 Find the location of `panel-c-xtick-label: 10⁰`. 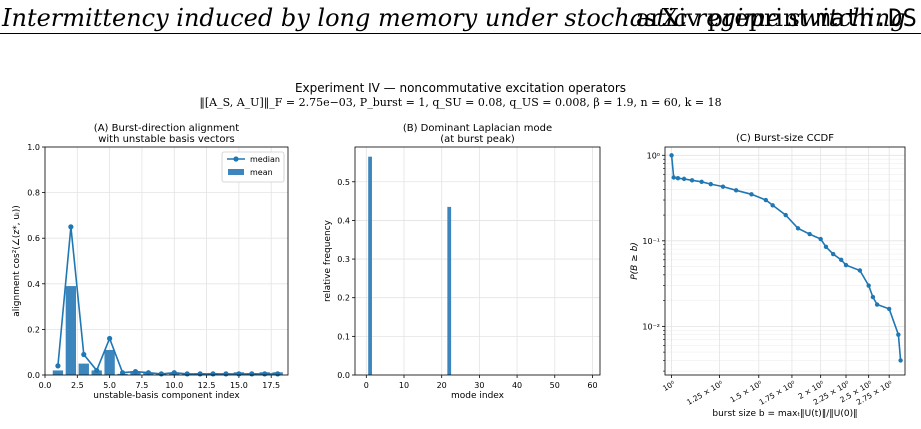

panel-c-xtick-label: 10⁰ is located at coordinates (668, 386).